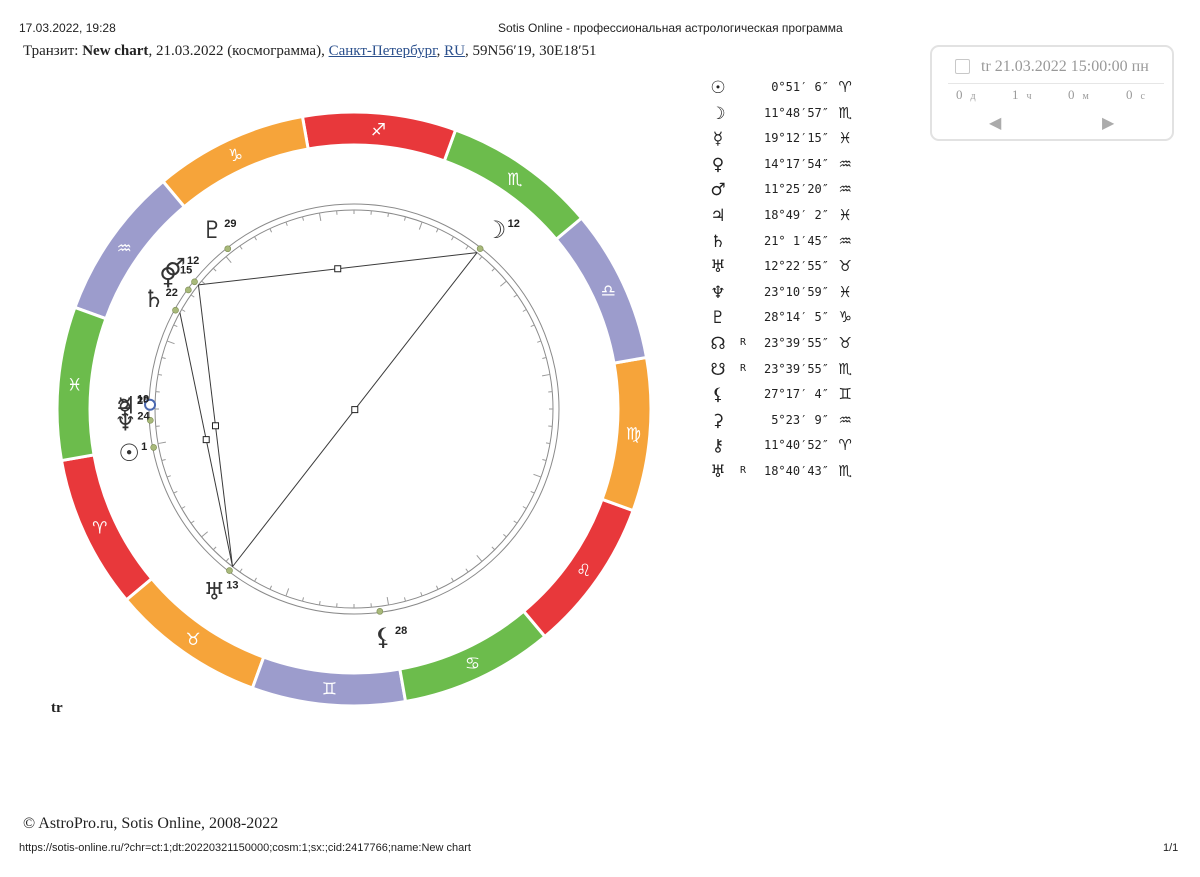 Image resolution: width=1200 pixels, height=877 pixels. I want to click on planet-degree-label: 12, so click(514, 224).